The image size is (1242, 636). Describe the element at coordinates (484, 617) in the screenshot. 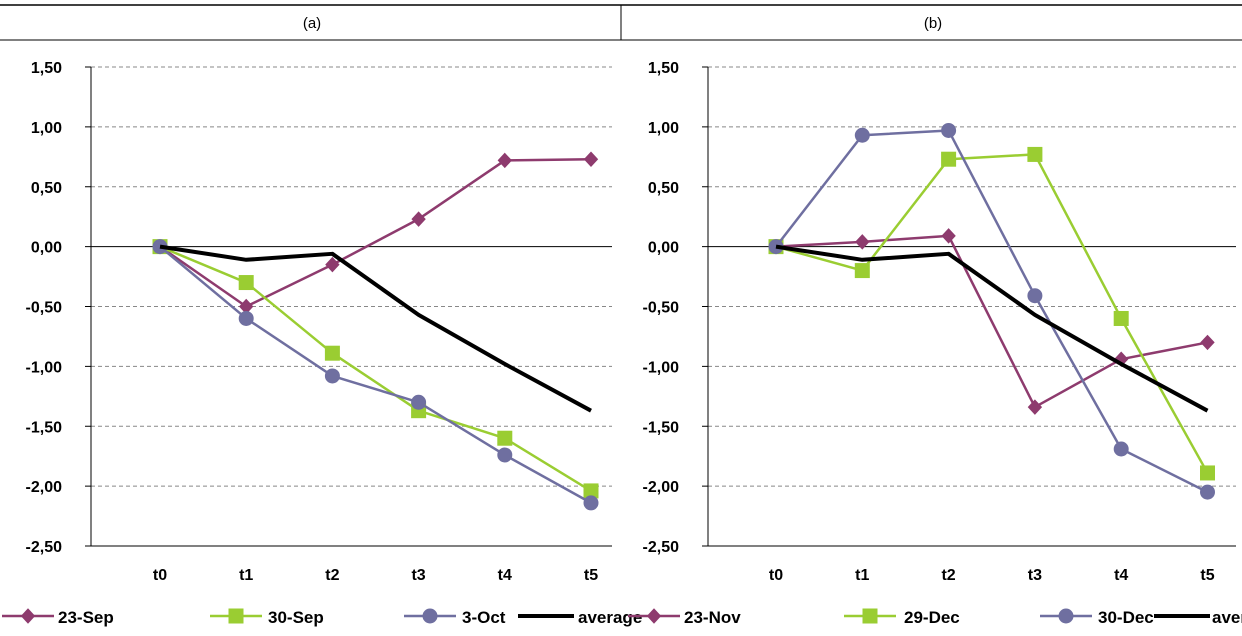

I see `legend-label: 3-Oct` at that location.